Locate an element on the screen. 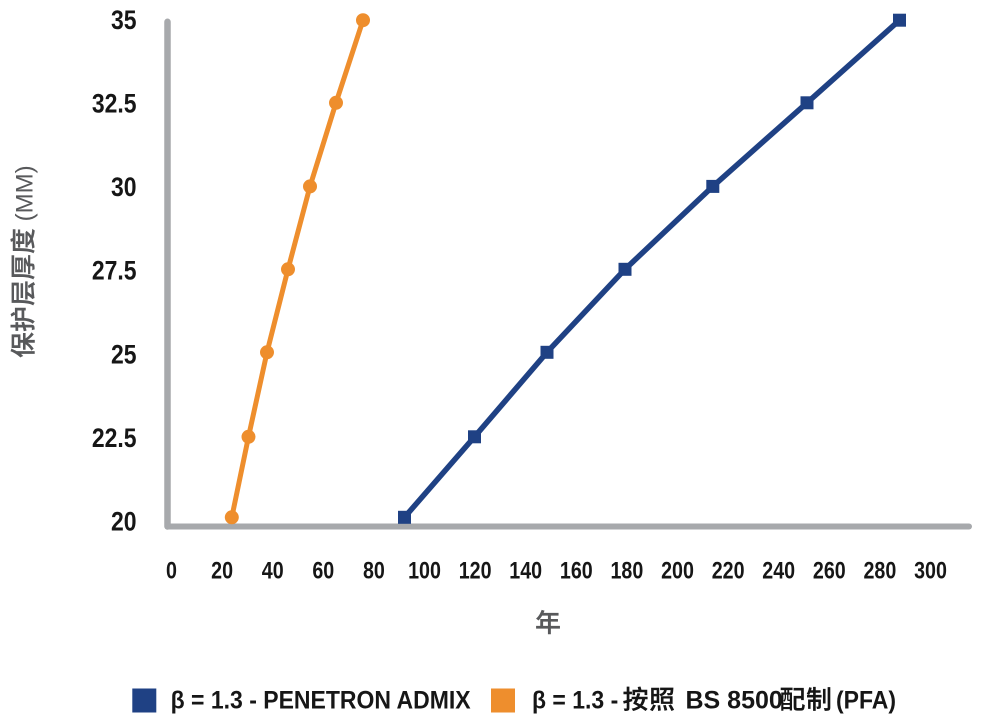  svg-text: 120 is located at coordinates (475, 570).